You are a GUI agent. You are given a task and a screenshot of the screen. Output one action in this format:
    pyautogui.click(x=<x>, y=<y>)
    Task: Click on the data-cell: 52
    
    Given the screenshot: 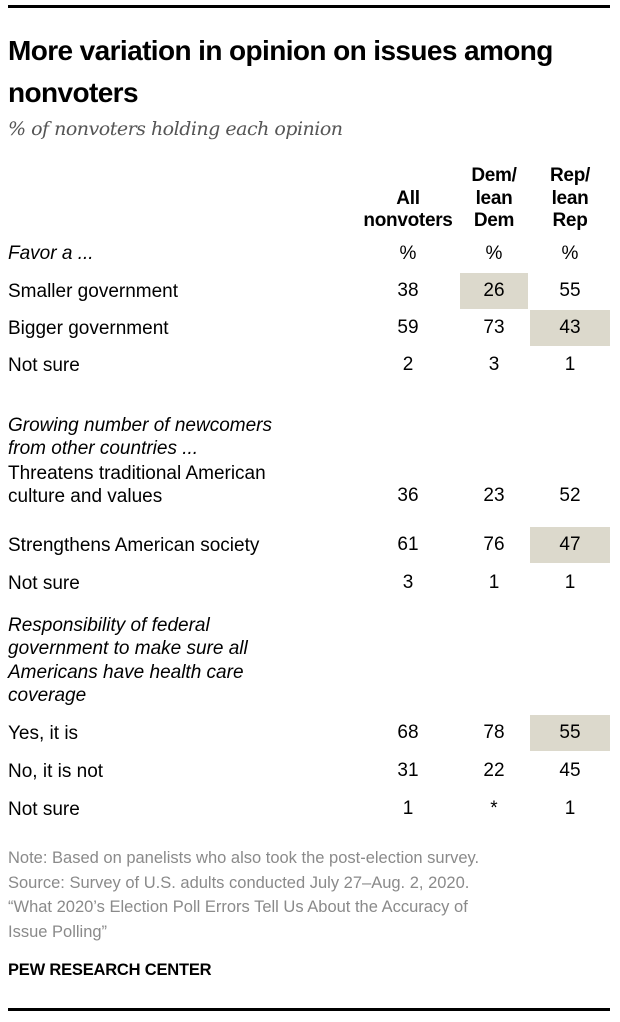 What is the action you would take?
    pyautogui.click(x=570, y=495)
    